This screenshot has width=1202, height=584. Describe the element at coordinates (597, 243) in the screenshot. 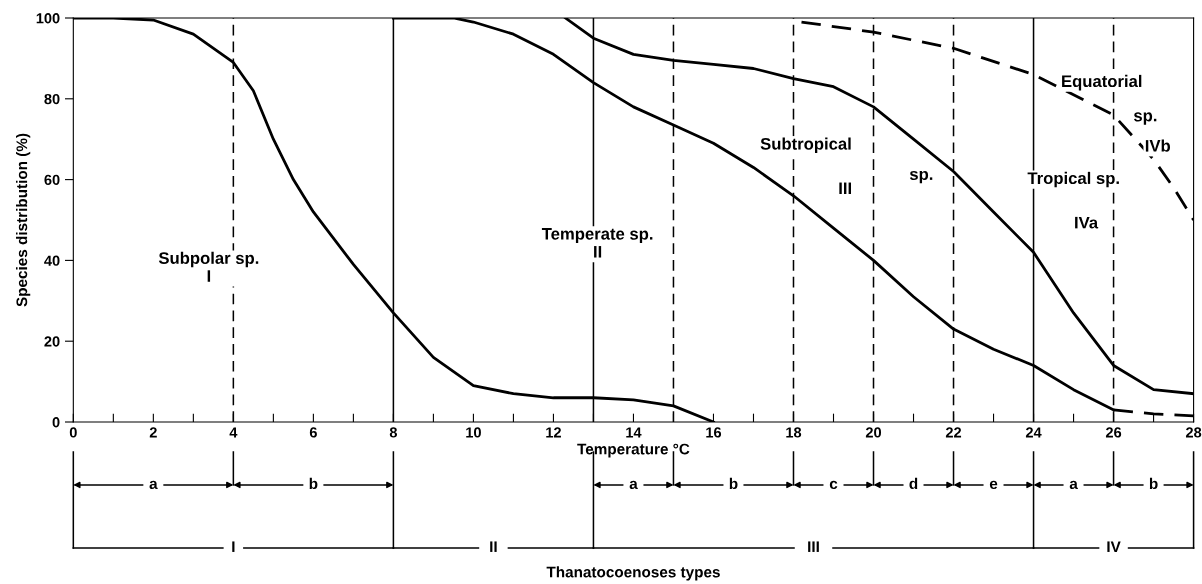

I see `annotation: Temperate sp. II` at that location.